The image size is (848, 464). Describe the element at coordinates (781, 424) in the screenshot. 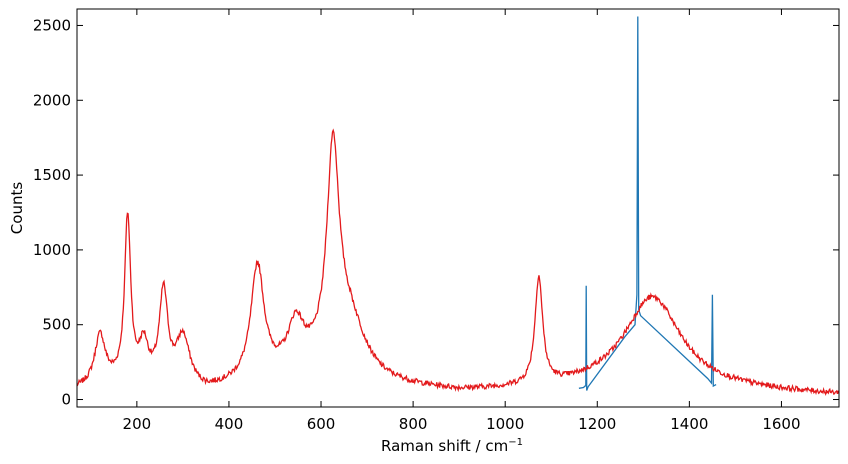

I see `x-tick-label: 1600` at that location.